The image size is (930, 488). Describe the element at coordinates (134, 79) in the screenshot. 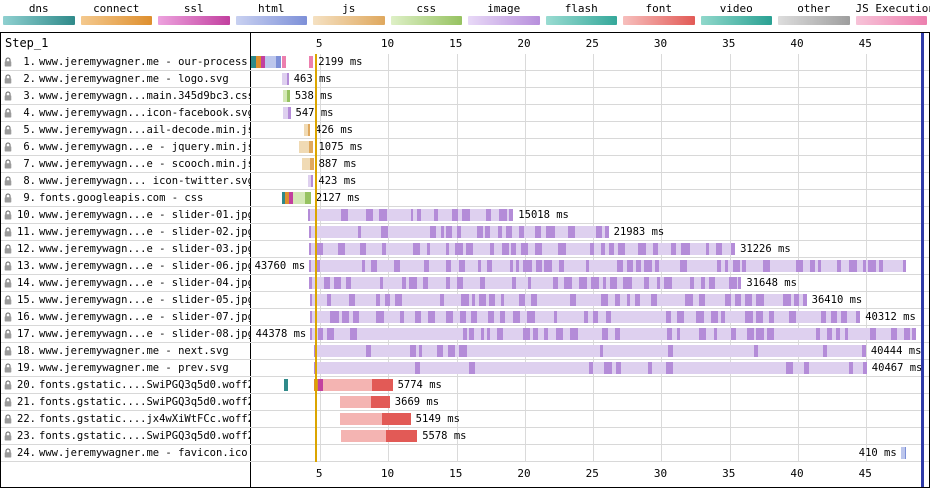

I see `request-url: www.jeremywagner.me - logo.svg` at that location.